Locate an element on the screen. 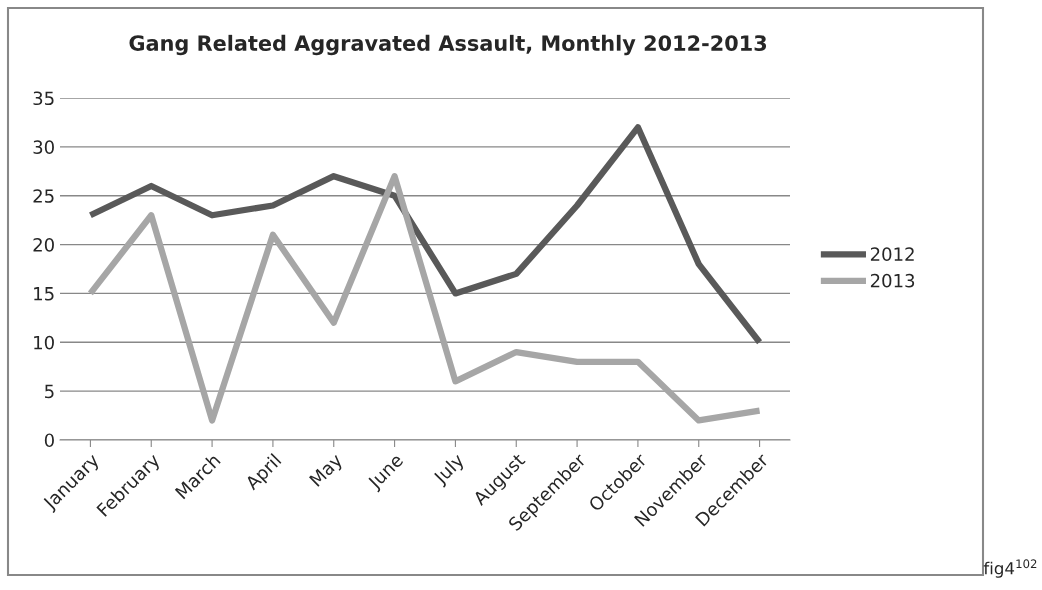  y-tick-label: 20 is located at coordinates (43, 245).